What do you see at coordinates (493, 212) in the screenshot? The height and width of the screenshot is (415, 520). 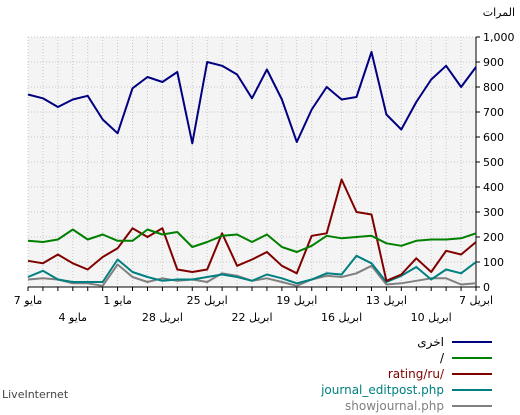 I see `y-tick-label: 300` at bounding box center [493, 212].